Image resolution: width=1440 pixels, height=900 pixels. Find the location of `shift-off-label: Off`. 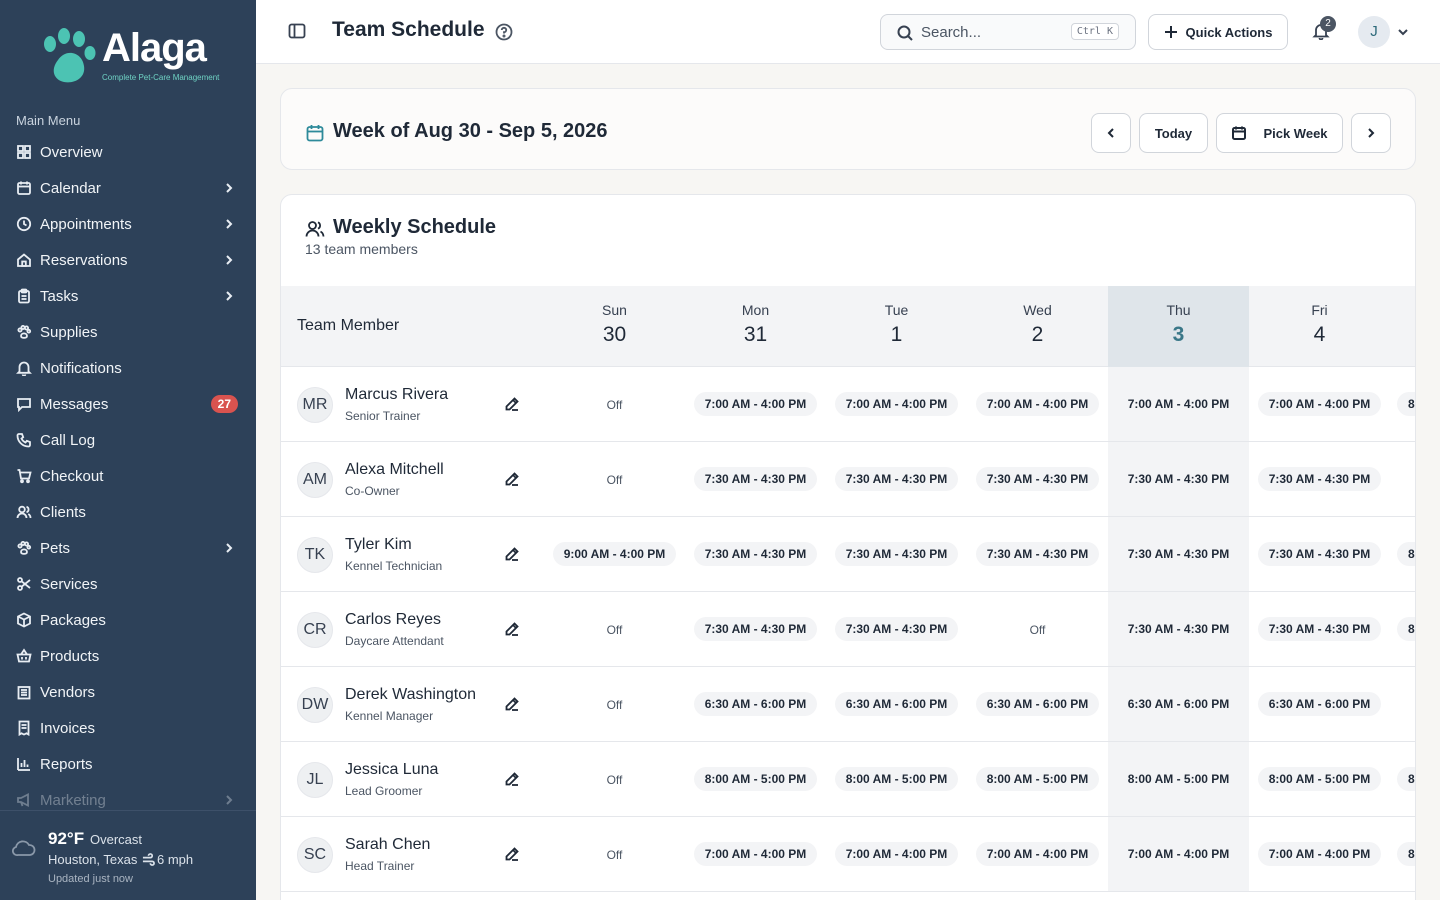

shift-off-label: Off is located at coordinates (614, 405).